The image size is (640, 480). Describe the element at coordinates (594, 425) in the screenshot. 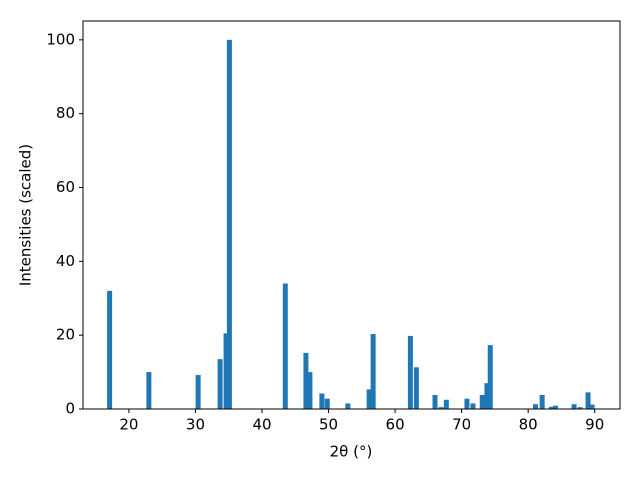

I see `x-tick-label: 90` at that location.